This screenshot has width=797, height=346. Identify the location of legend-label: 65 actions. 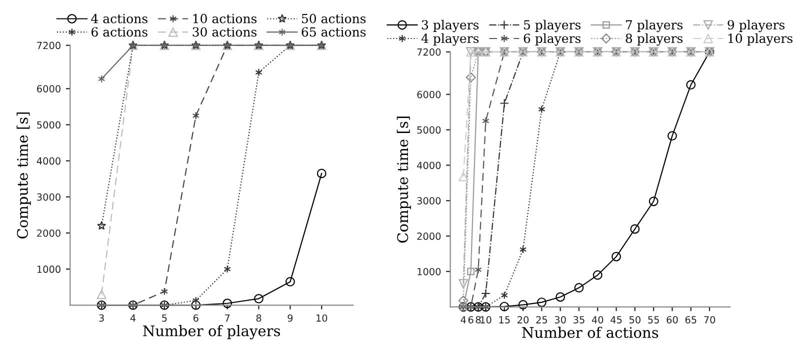
(334, 32).